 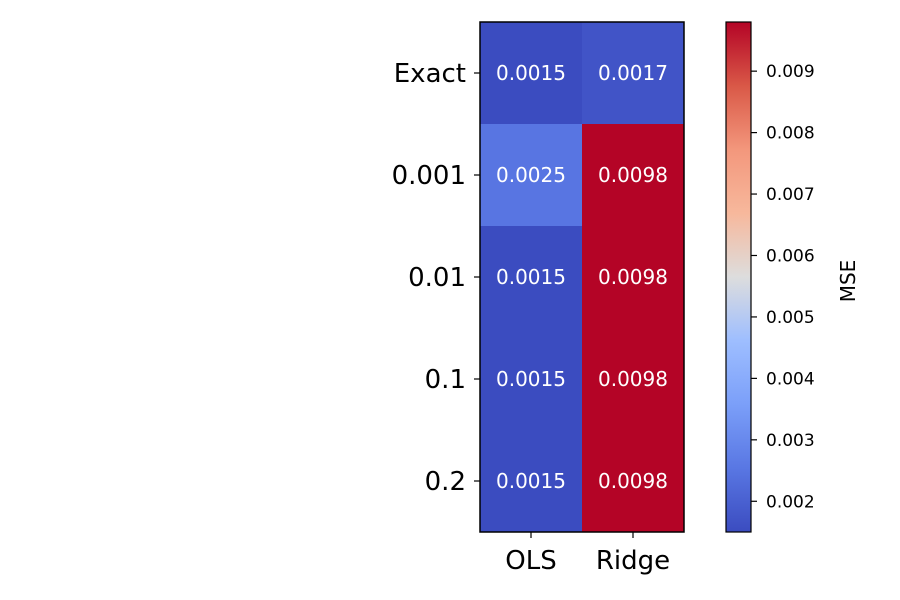 I want to click on colorbar-tick-label: 0.002, so click(x=790, y=502).